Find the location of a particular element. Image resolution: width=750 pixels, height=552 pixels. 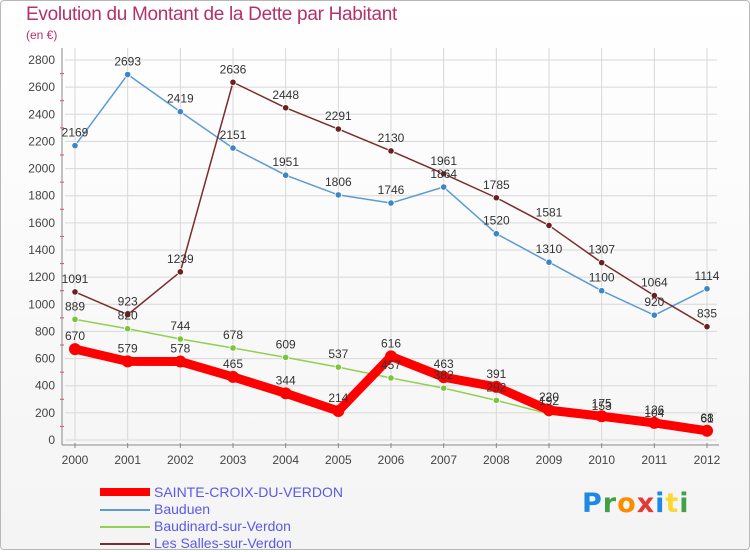

x-tick-label: 2009 is located at coordinates (549, 460).